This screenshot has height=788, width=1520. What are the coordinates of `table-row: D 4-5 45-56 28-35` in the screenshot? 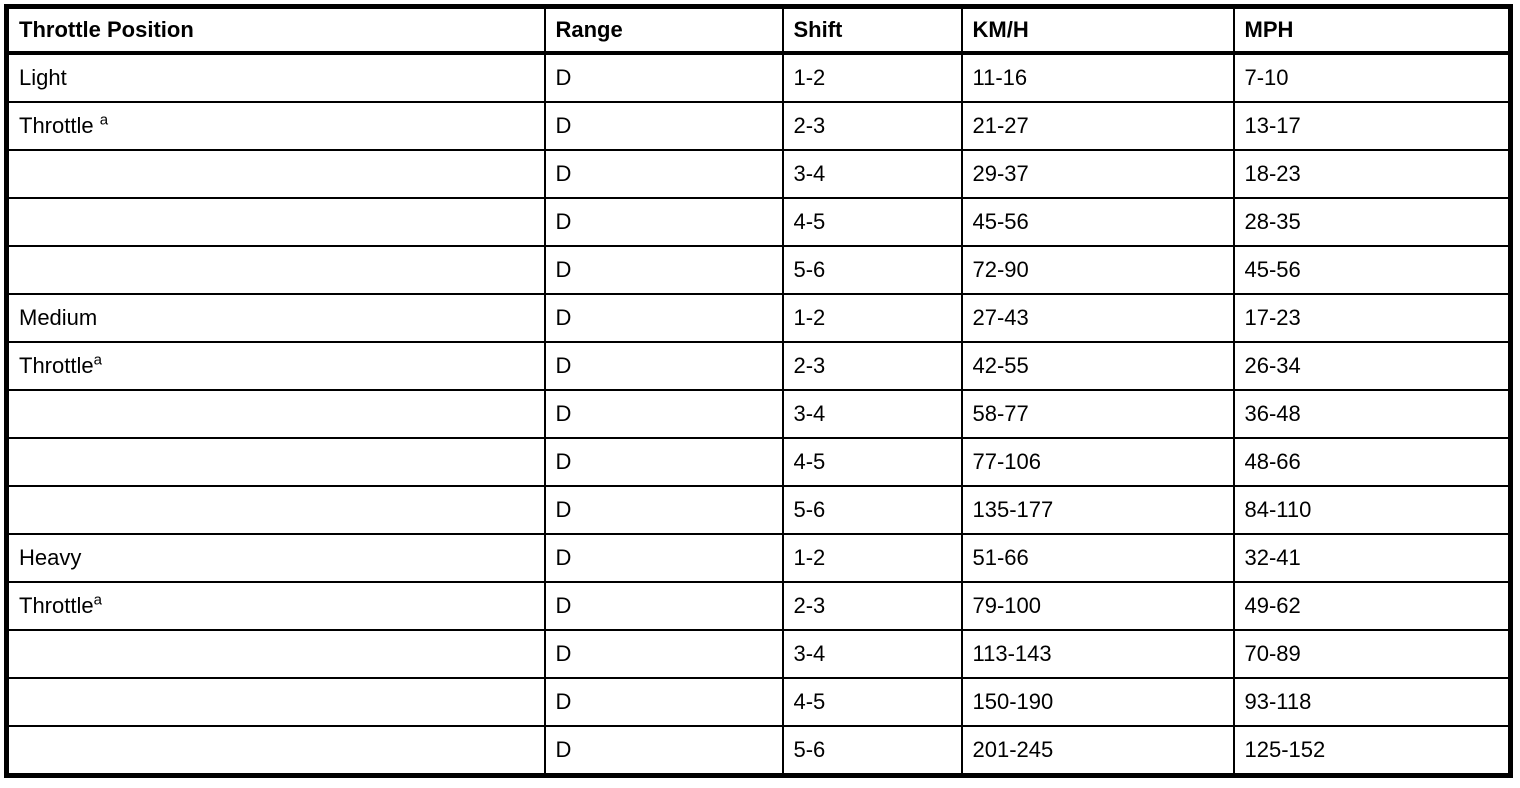 It's located at (758, 222).